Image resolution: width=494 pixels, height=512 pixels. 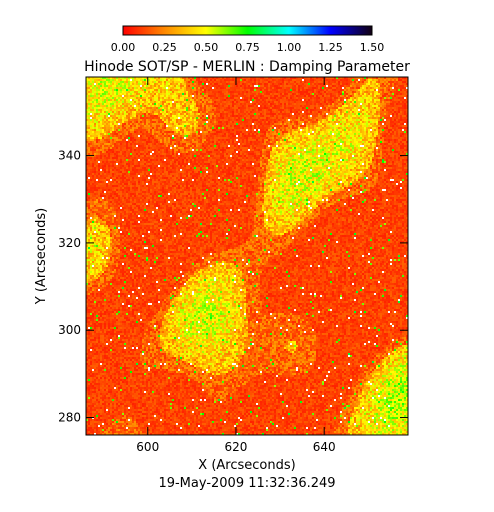 What do you see at coordinates (248, 39) in the screenshot?
I see `colorbar: 0.00 0.25 0.50 0.75 1.00 1.25 1.50` at bounding box center [248, 39].